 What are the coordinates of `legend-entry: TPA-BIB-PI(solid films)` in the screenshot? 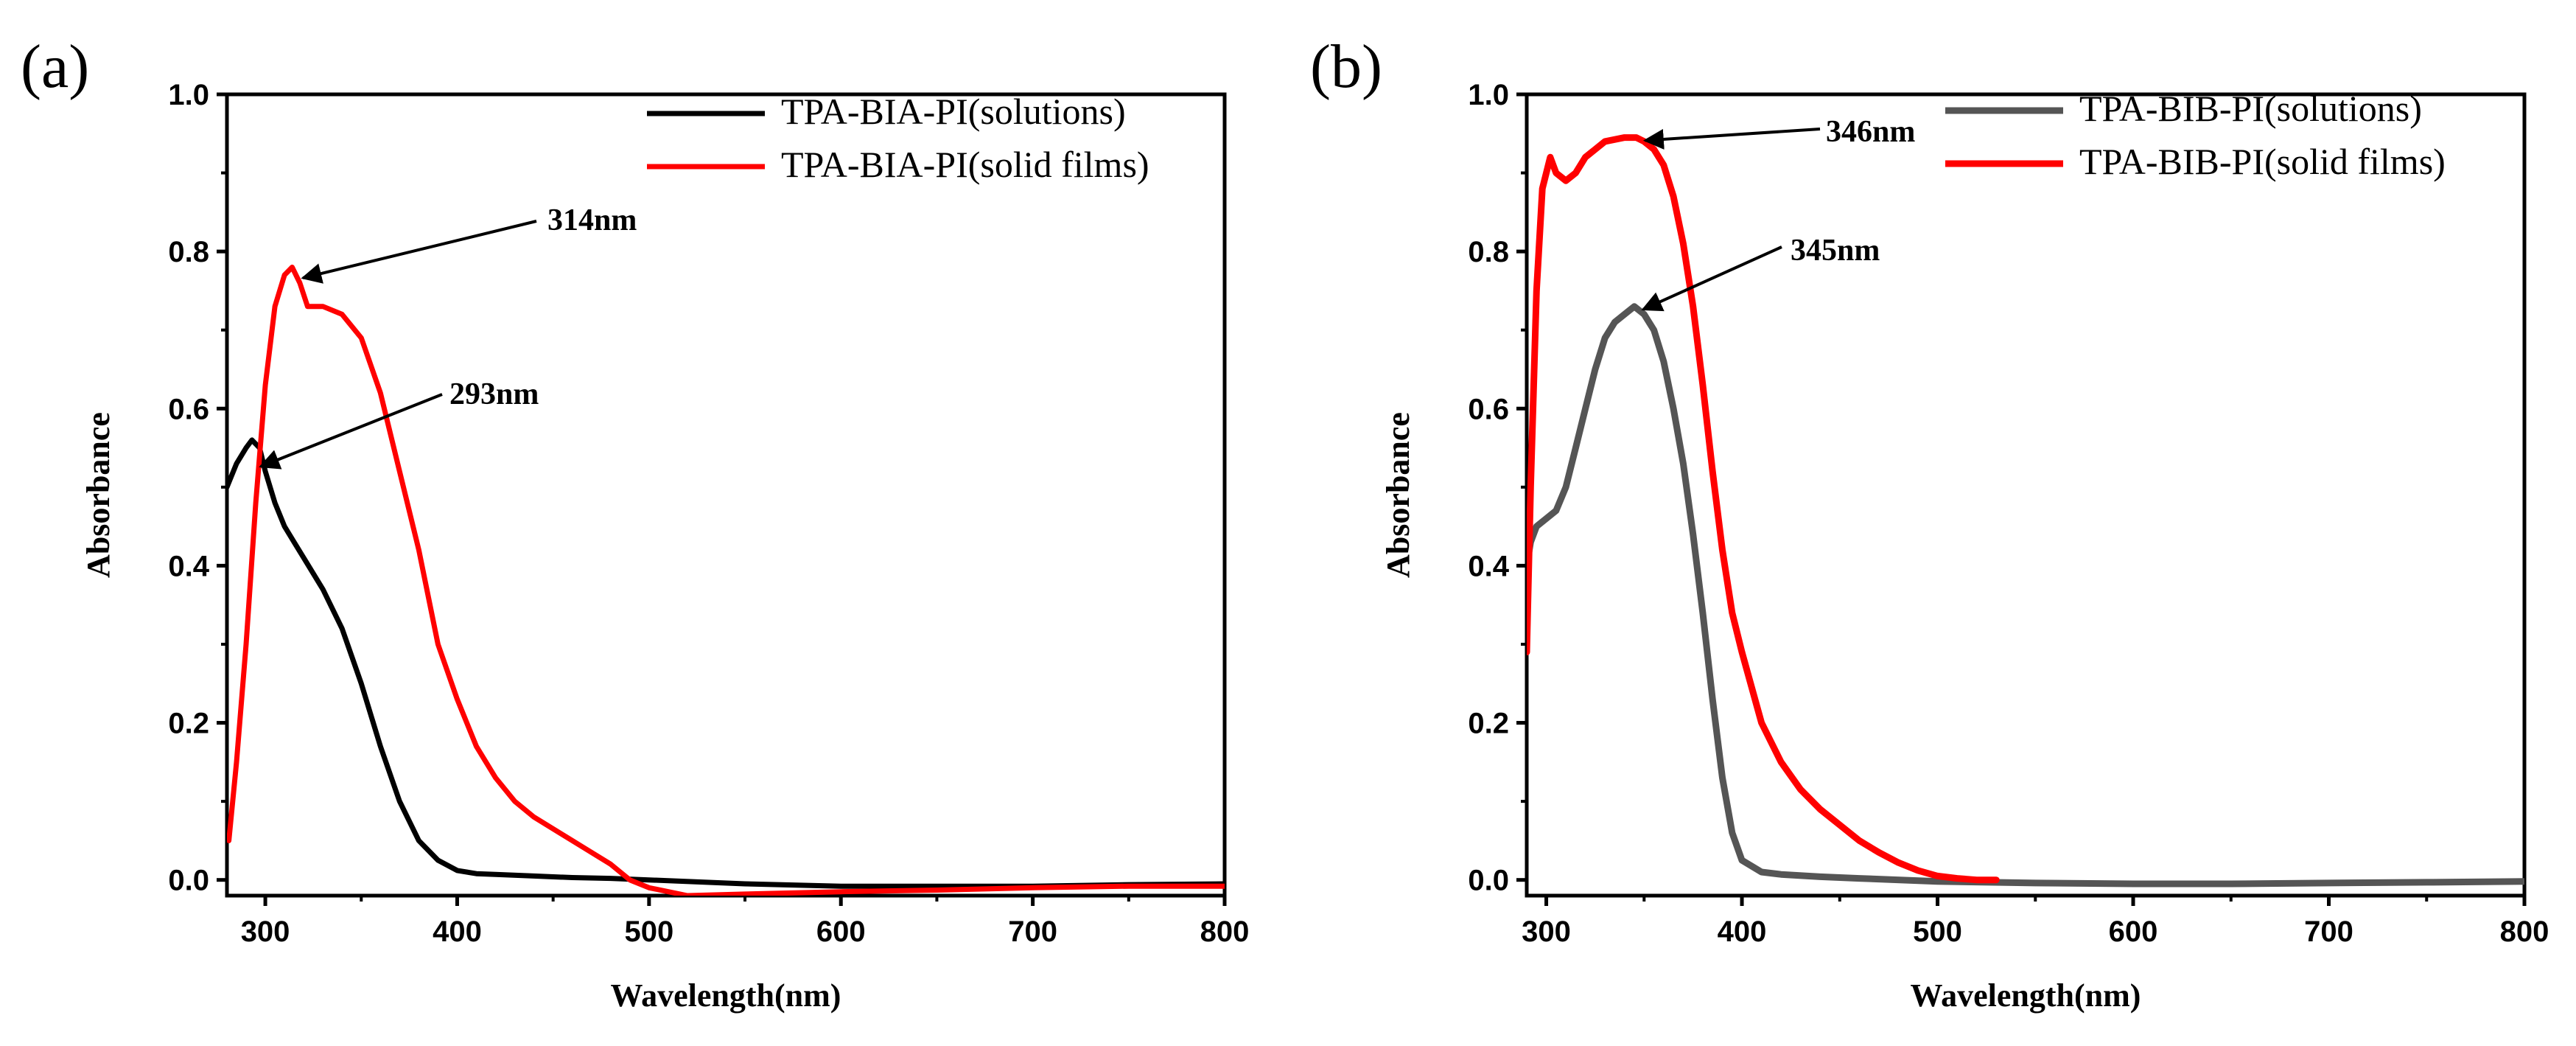 It's located at (2262, 161).